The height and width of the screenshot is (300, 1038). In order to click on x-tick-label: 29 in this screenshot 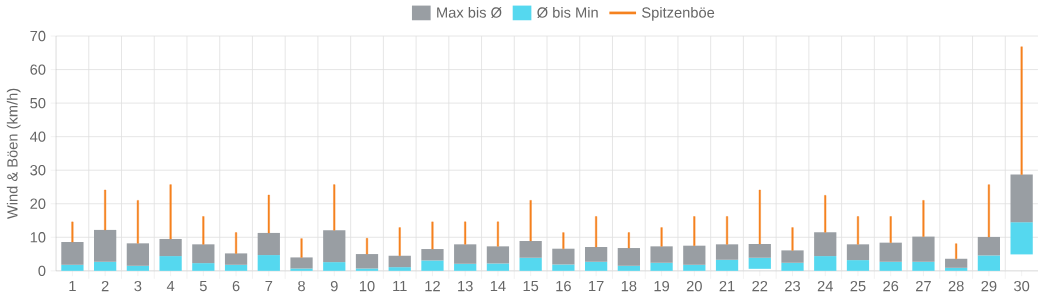, I will do `click(989, 286)`.